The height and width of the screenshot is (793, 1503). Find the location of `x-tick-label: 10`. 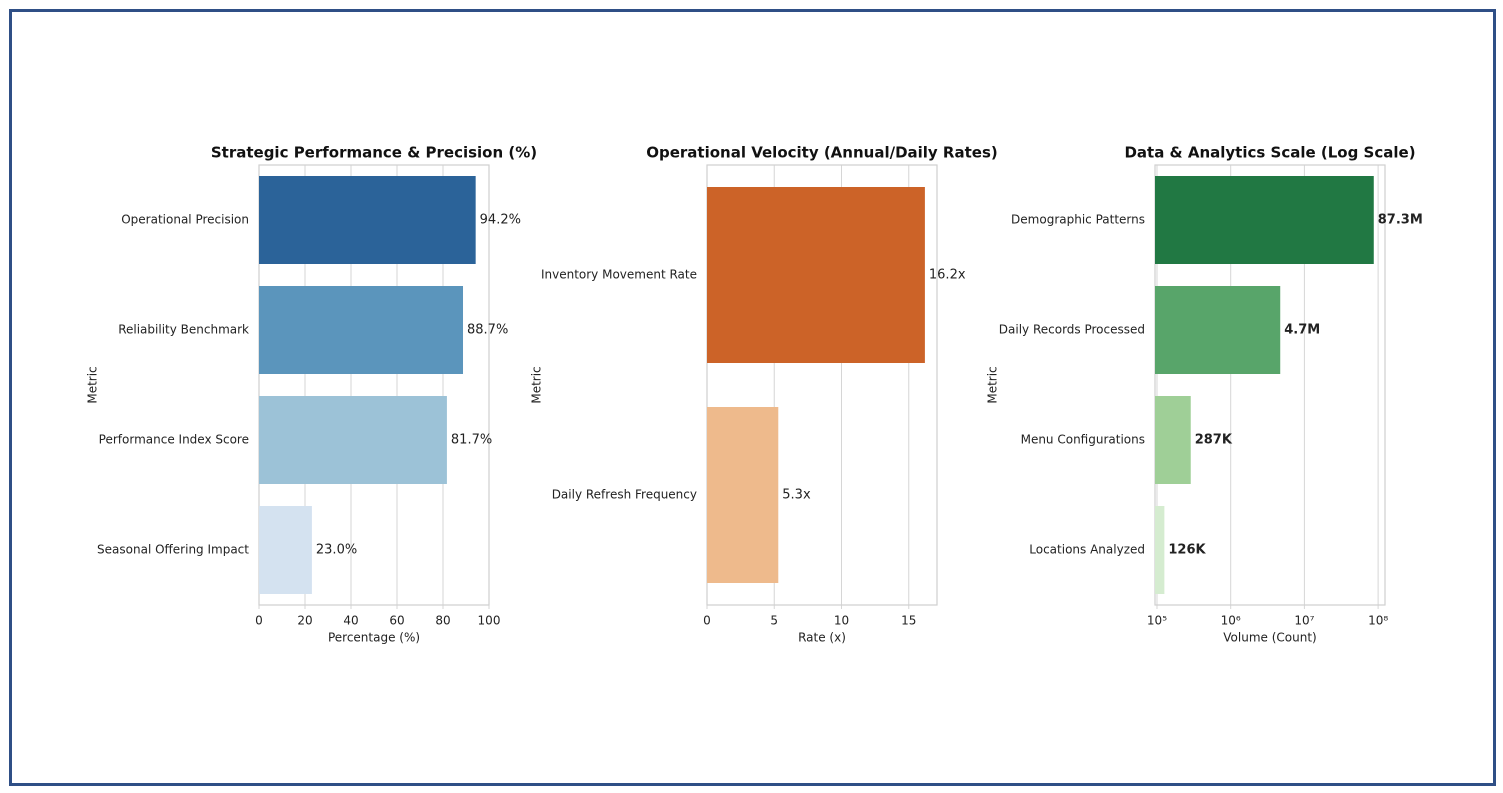

x-tick-label: 10 is located at coordinates (841, 621).